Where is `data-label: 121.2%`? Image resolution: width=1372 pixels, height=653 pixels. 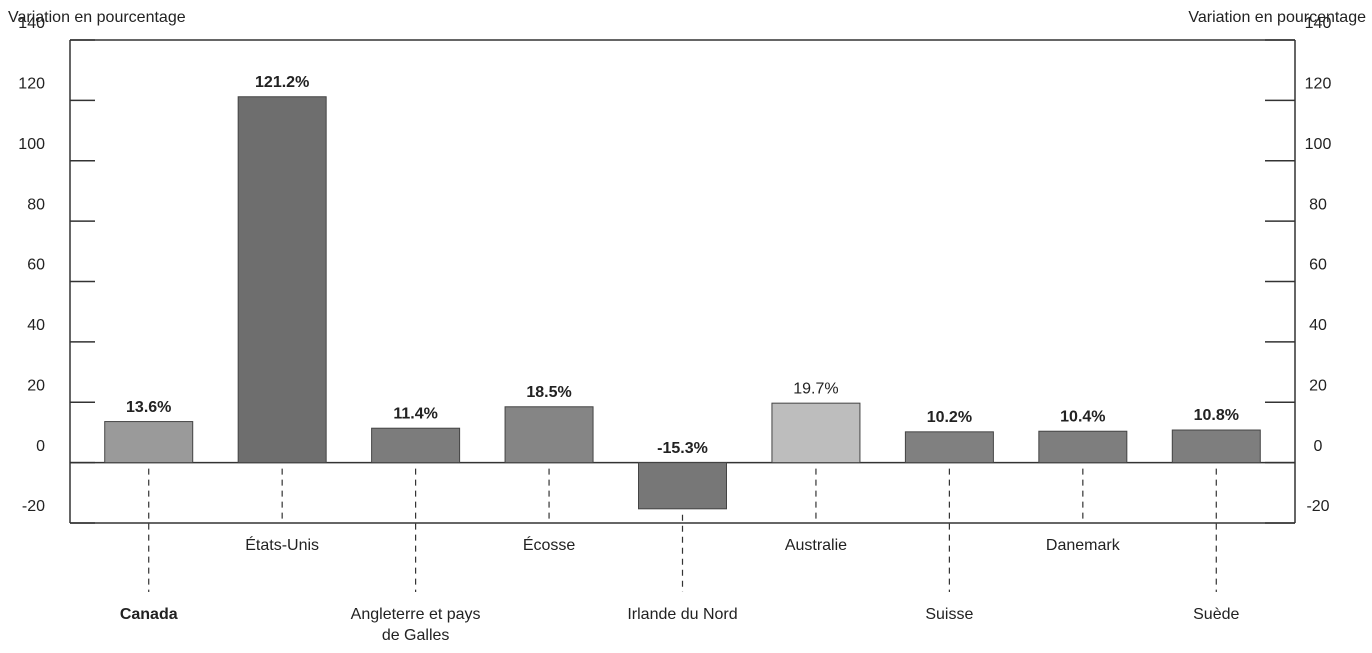
data-label: 121.2% is located at coordinates (282, 82).